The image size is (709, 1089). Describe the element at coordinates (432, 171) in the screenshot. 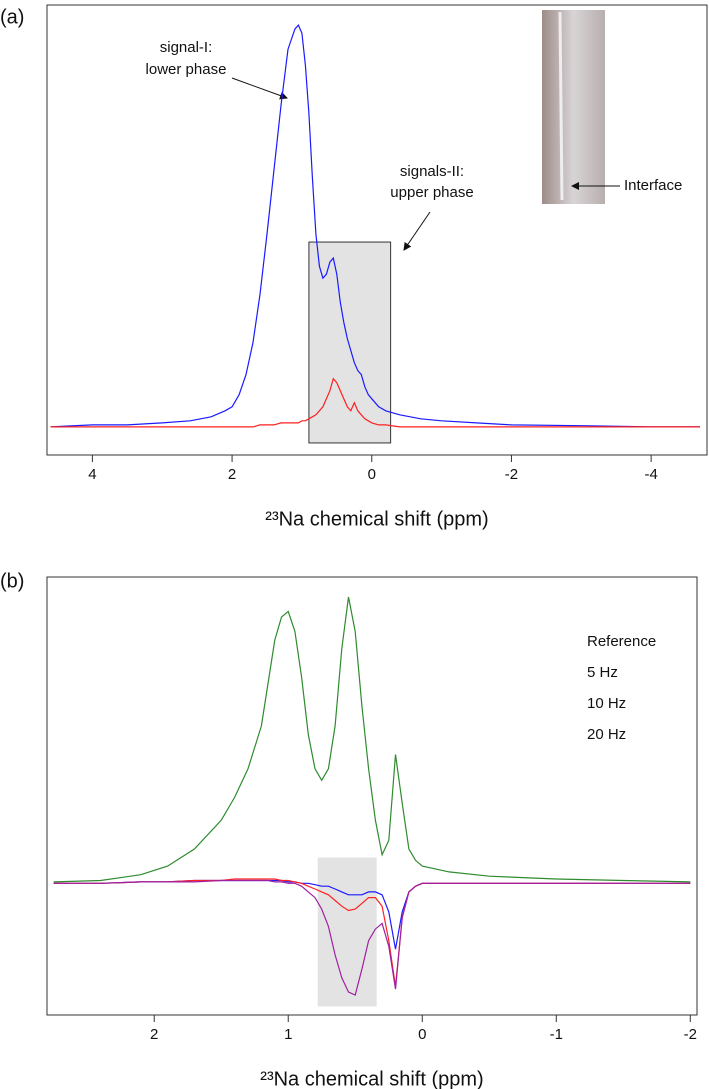

I see `annotation: signals-II:` at that location.